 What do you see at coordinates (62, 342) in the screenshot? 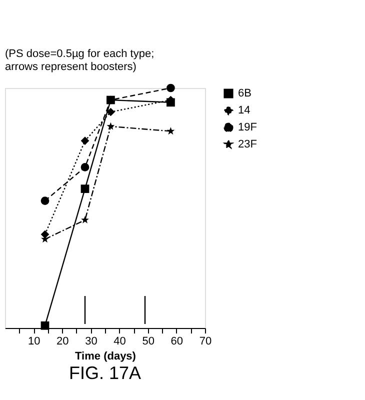
I see `x-tick-label: 20` at bounding box center [62, 342].